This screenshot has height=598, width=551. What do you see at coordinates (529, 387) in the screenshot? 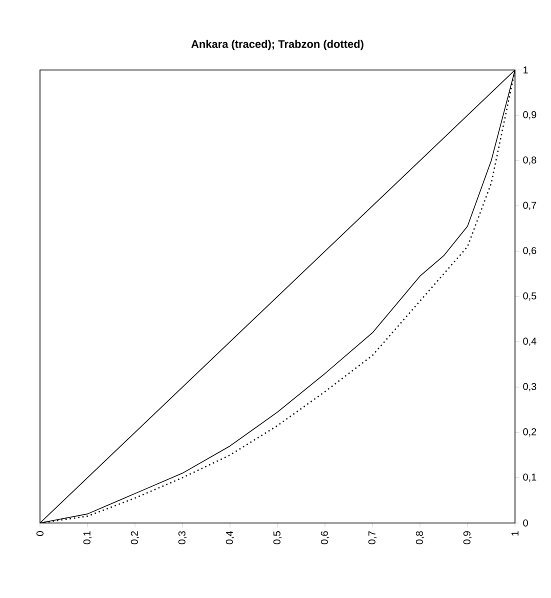
I see `y-tick-label: 0,3` at bounding box center [529, 387].